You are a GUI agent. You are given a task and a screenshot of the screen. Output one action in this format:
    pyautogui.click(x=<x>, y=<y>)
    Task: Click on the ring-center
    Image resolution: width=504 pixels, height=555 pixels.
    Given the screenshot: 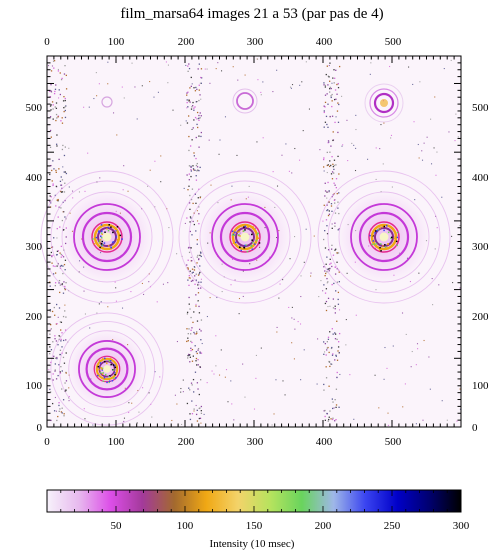 What is the action you would take?
    pyautogui.click(x=245, y=237)
    